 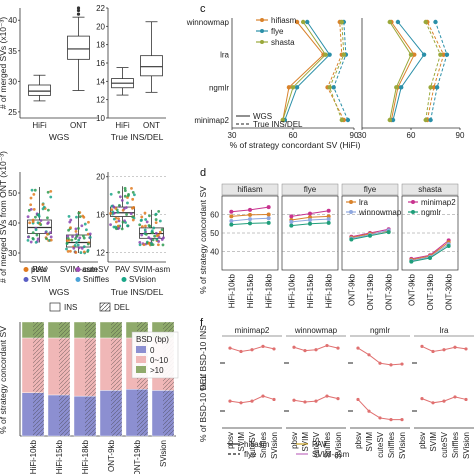 I want to click on panel-c-legend-style-label: True INS/DEL, so click(x=278, y=124).